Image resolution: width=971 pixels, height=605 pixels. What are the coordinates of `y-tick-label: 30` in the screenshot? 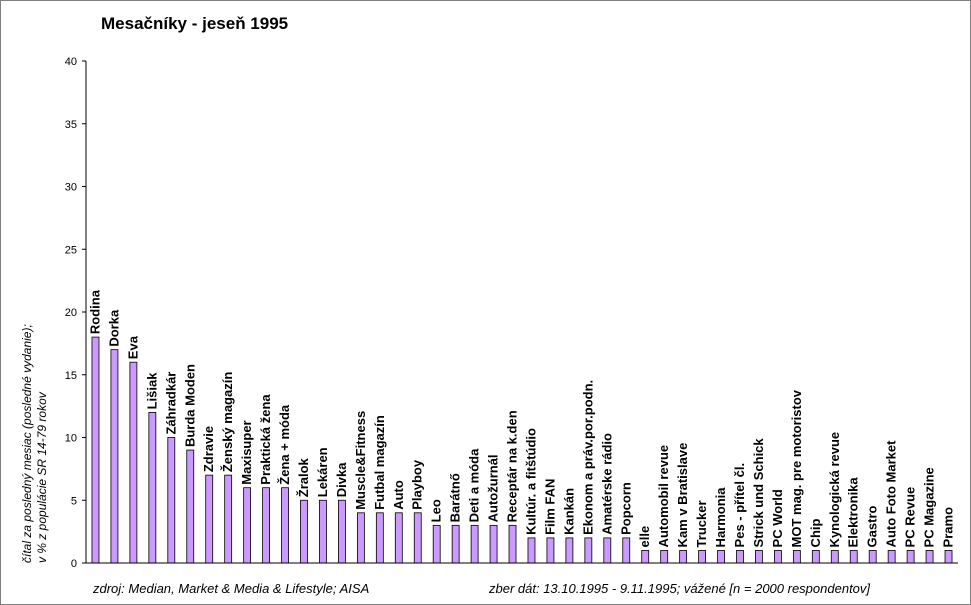 It's located at (71, 188).